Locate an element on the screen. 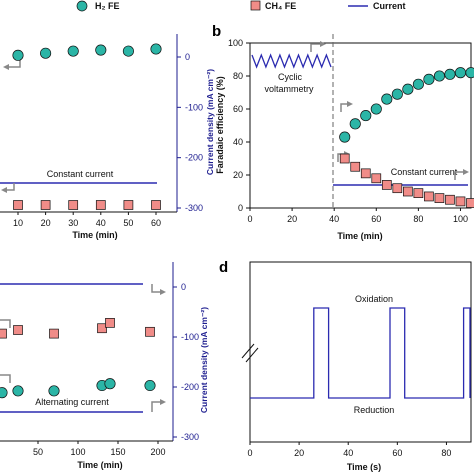 Image resolution: width=474 pixels, height=474 pixels. panel-d-axis-break is located at coordinates (250, 353).